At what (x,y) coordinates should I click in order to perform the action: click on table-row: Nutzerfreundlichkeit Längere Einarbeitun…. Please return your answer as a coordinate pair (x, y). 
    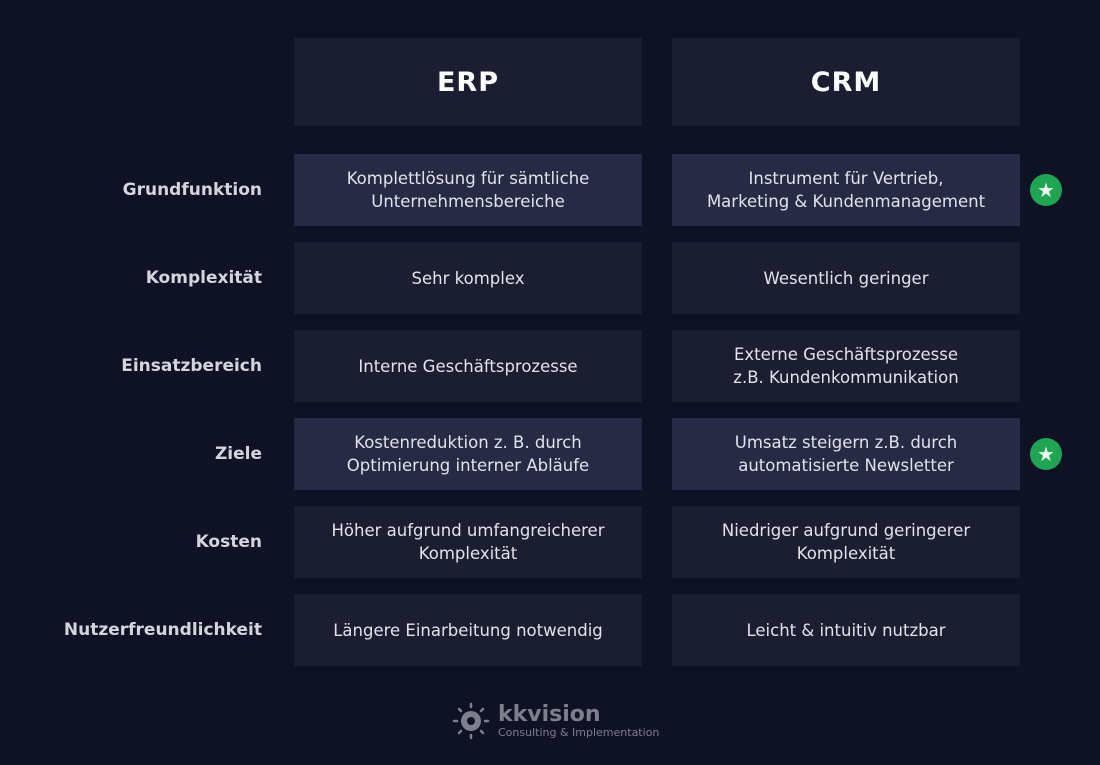
    Looking at the image, I should click on (550, 630).